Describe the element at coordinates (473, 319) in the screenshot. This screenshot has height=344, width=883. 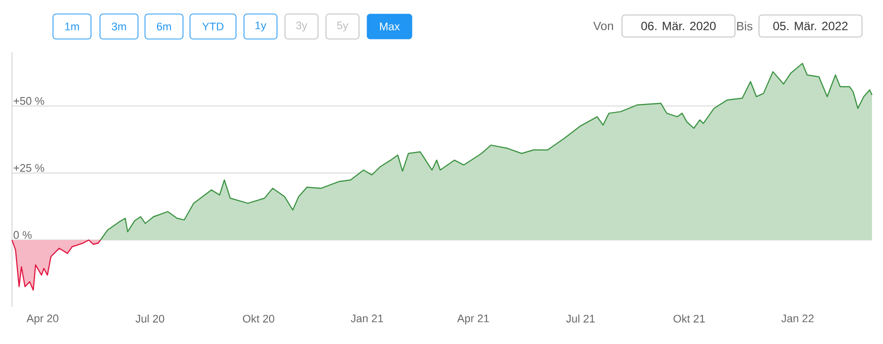
I see `x-tick-label: Apr 21` at that location.